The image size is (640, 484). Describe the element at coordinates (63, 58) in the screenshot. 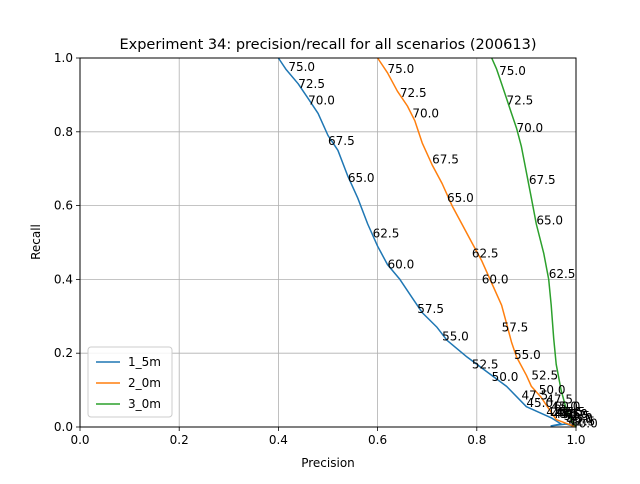

I see `y-tick-label: 1.0` at that location.